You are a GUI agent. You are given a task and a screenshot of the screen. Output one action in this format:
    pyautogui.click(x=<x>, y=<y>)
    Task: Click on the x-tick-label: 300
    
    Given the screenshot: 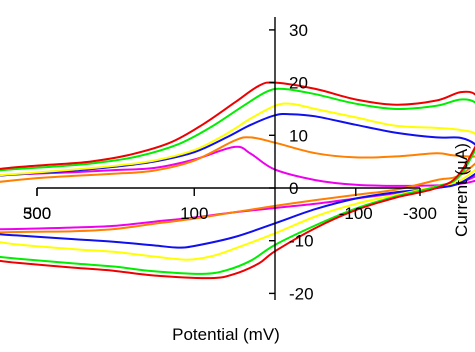 What is the action you would take?
    pyautogui.click(x=37, y=213)
    